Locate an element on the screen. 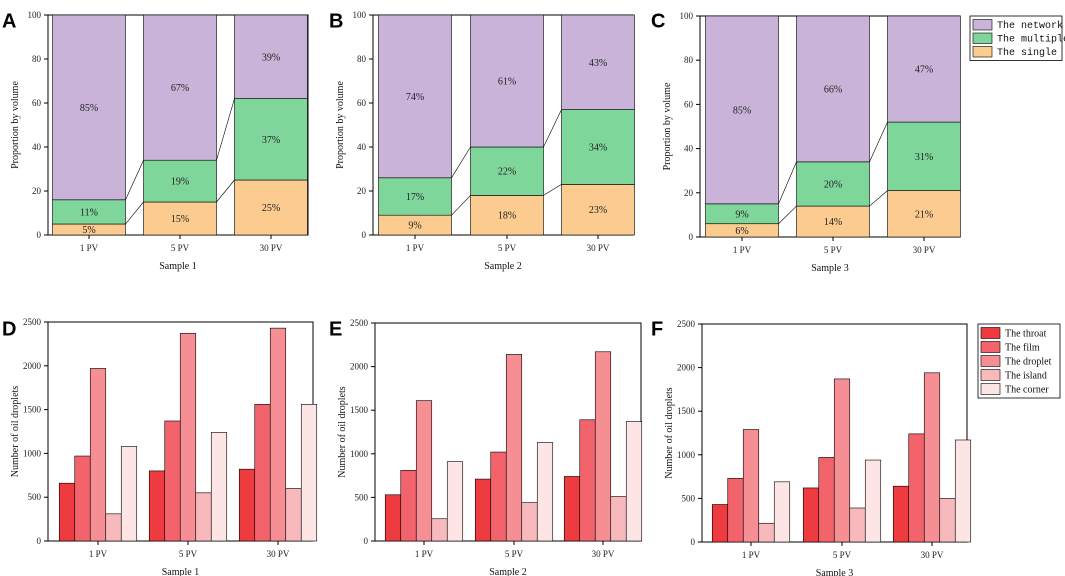 This screenshot has height=576, width=1065. legend-swatch-single is located at coordinates (982, 52).